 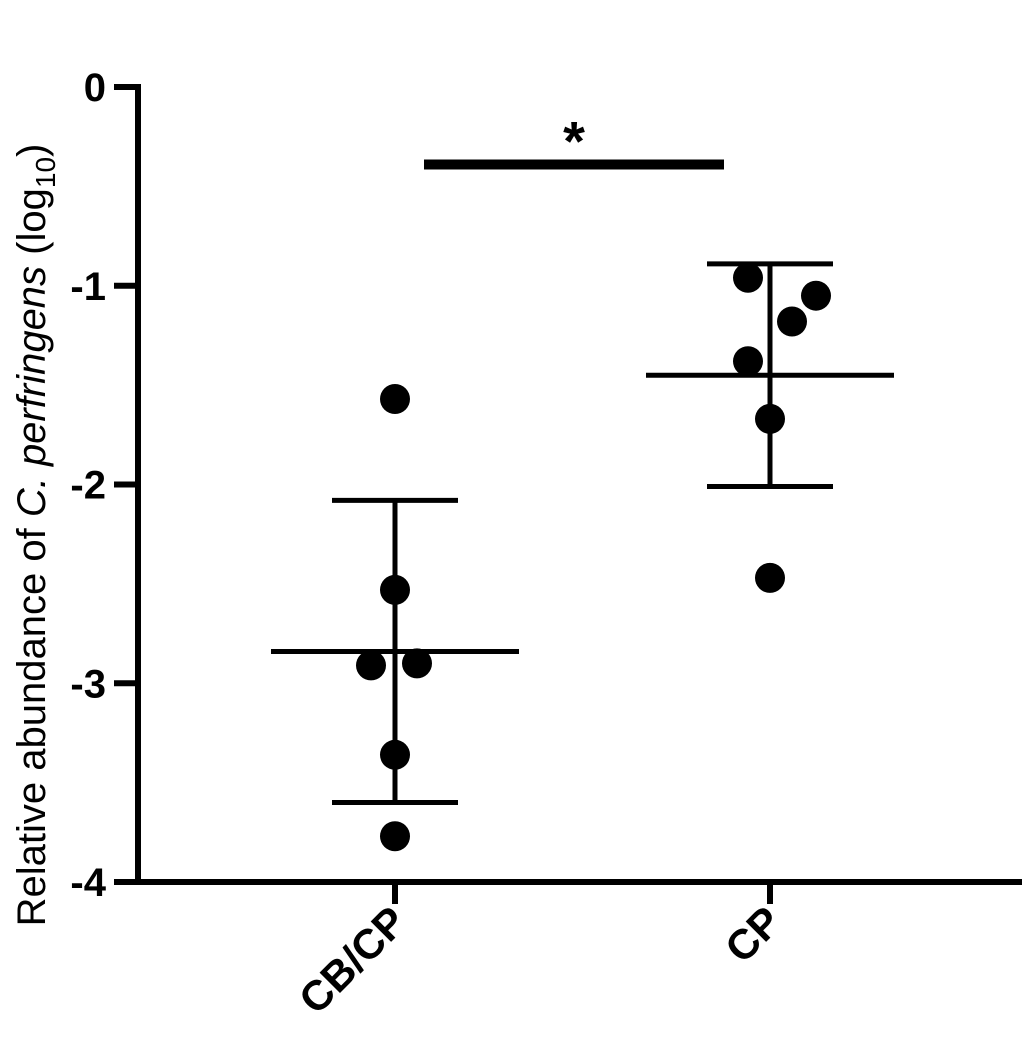 I want to click on y-axis-label-prefix: Relative abundance of, so click(x=32, y=721).